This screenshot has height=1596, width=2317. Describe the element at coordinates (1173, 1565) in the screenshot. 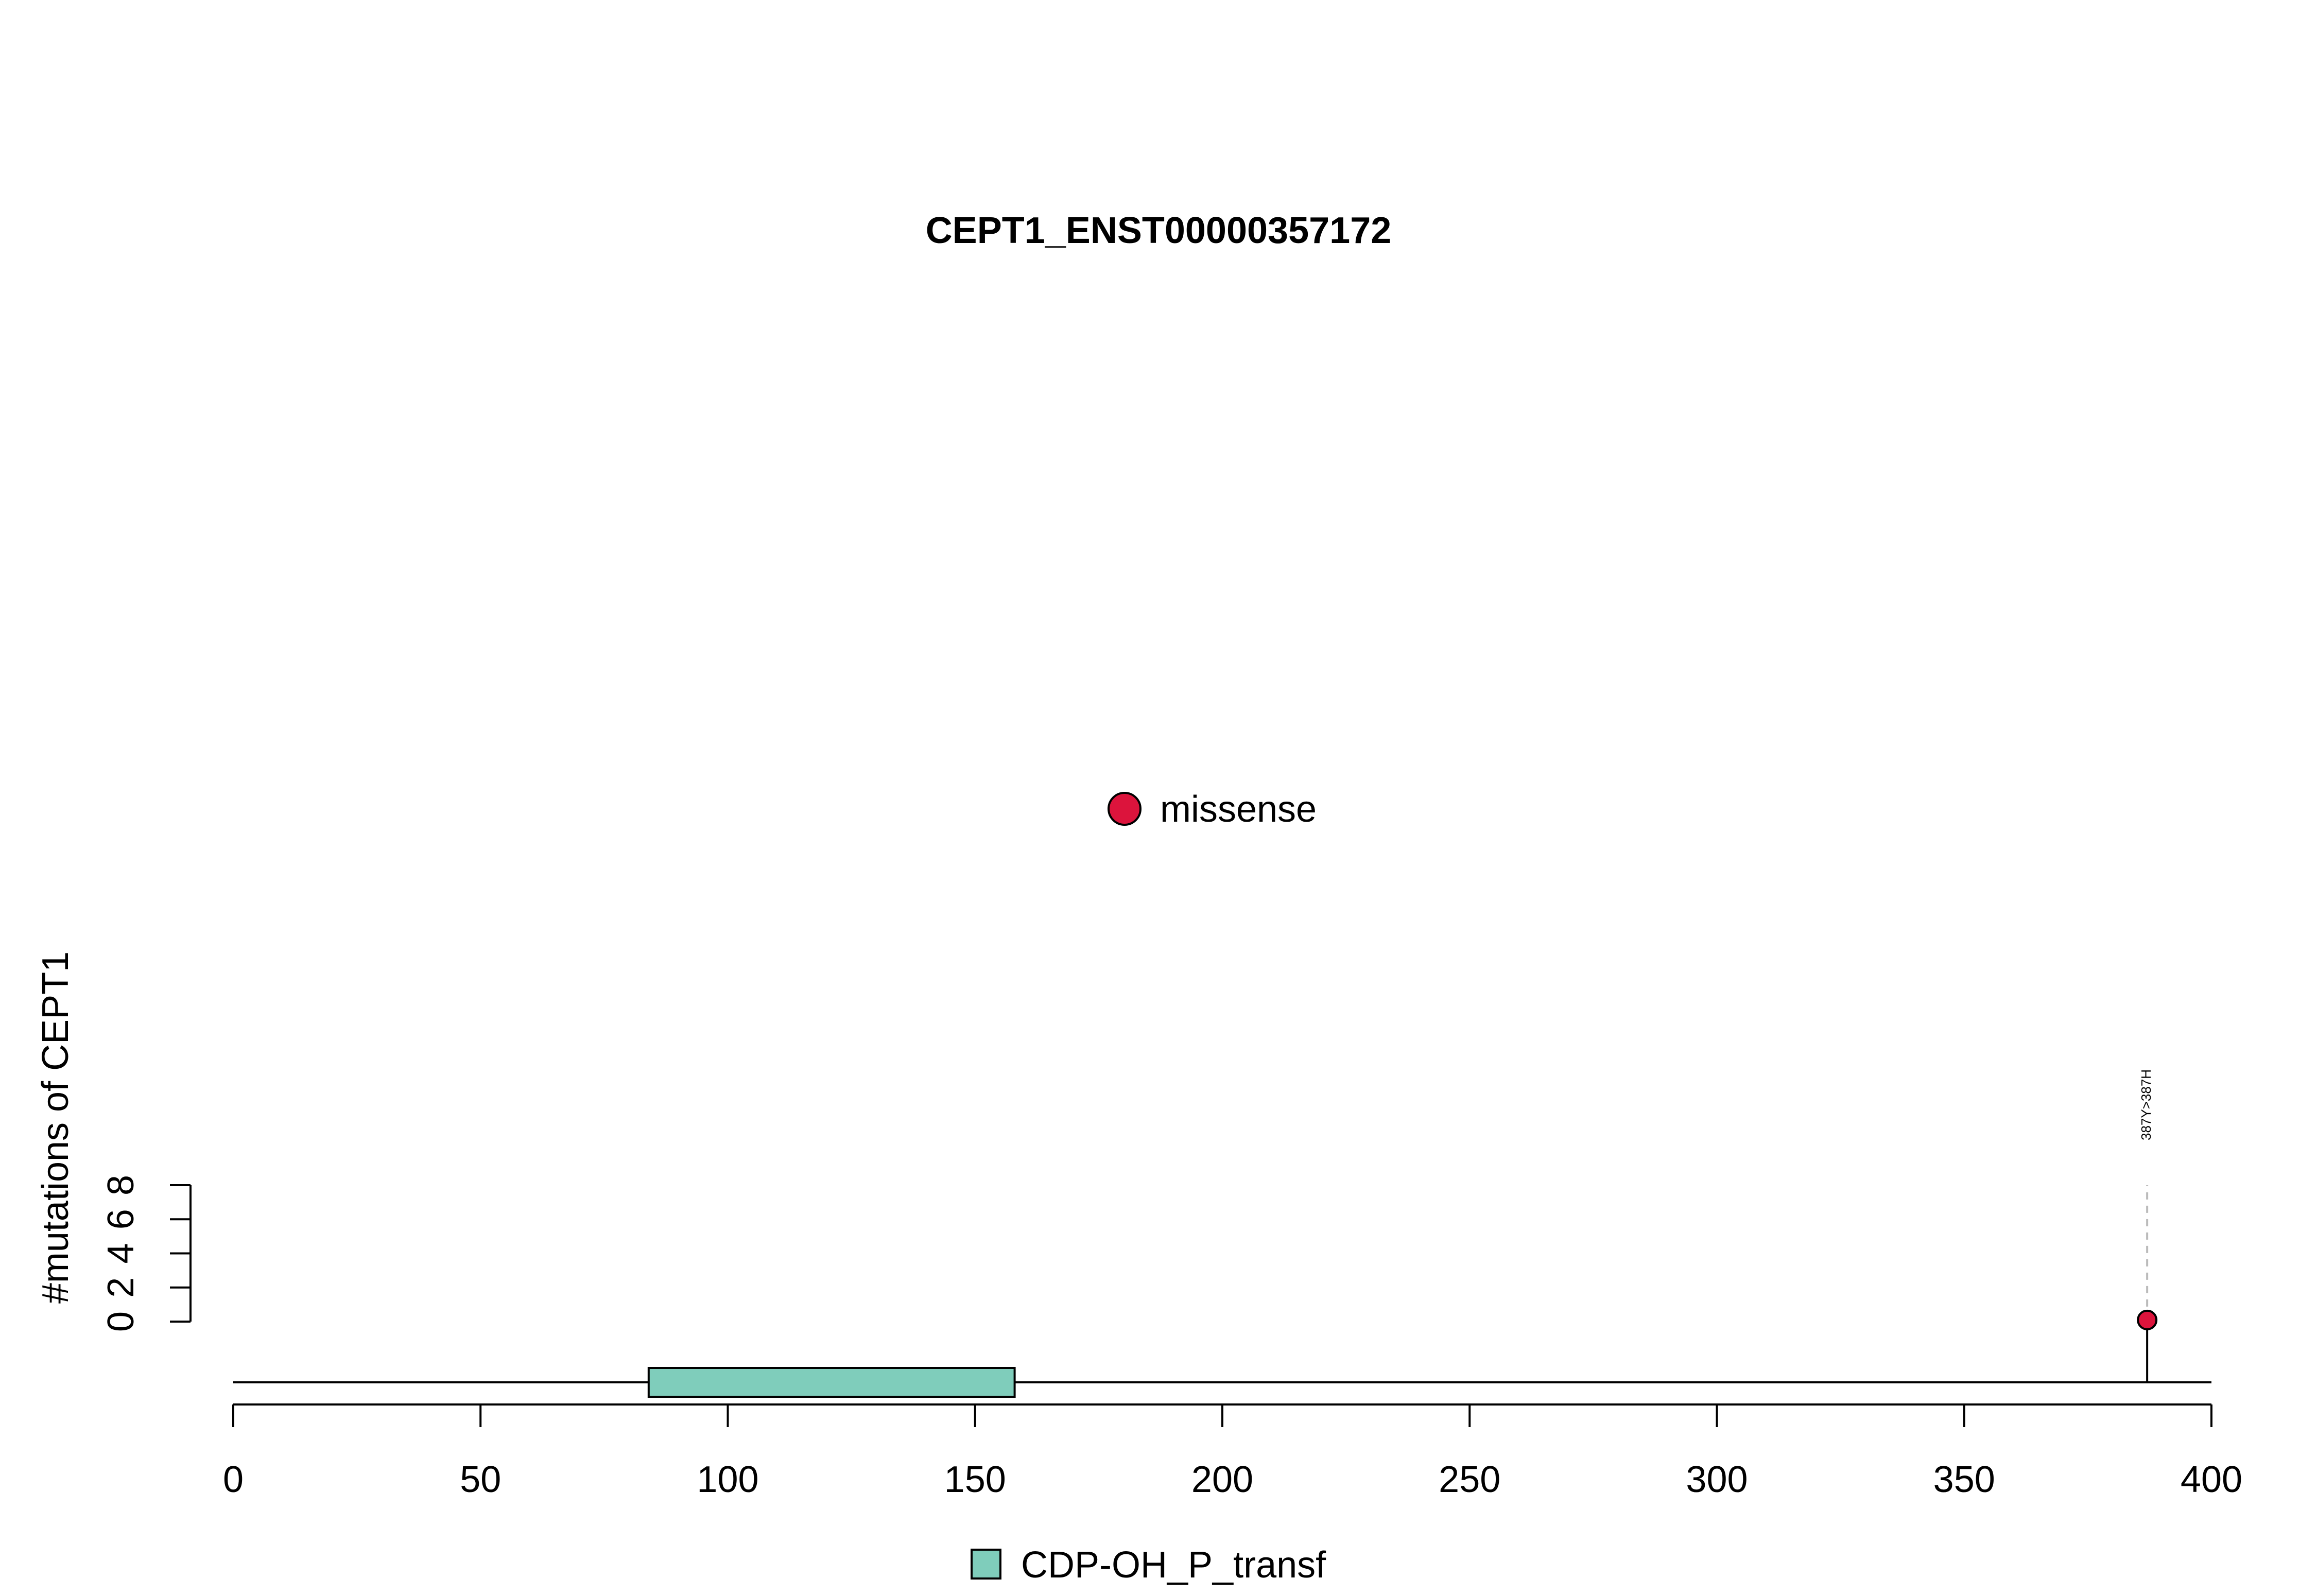

I see `domain-legend-label-0: CDP-OH_P_transf` at that location.